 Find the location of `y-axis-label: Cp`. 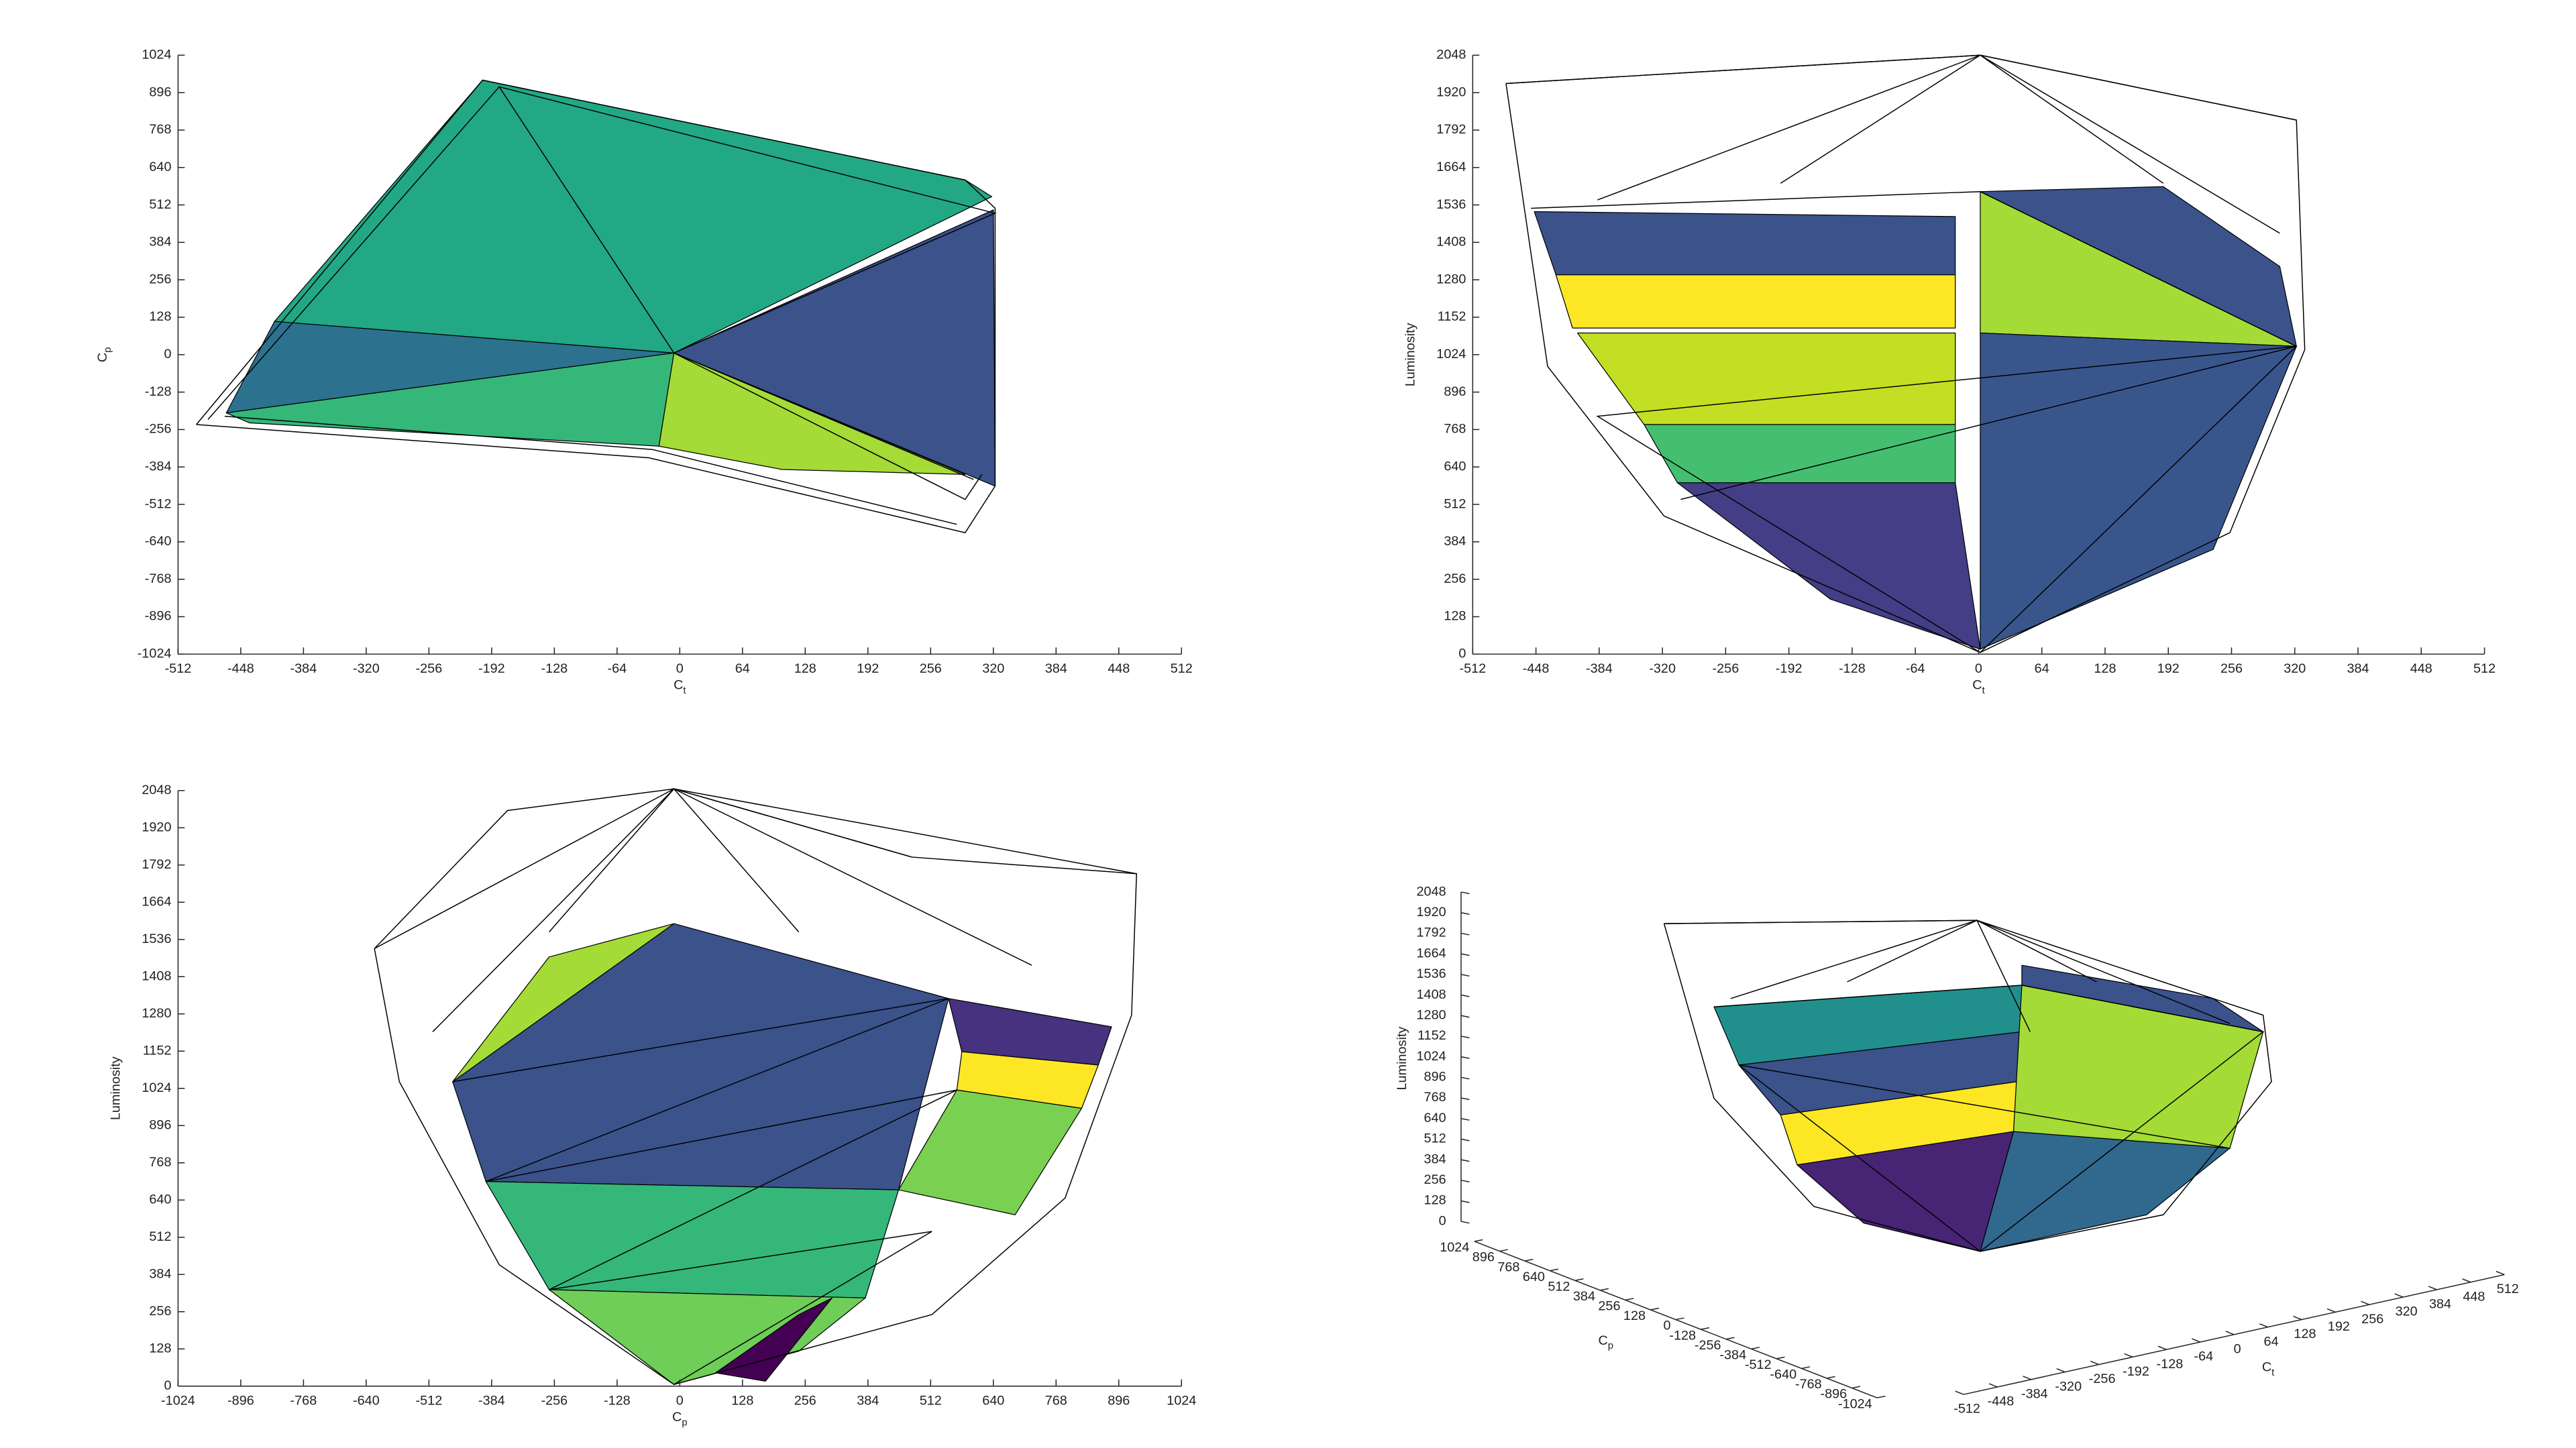

y-axis-label: Cp is located at coordinates (104, 355).